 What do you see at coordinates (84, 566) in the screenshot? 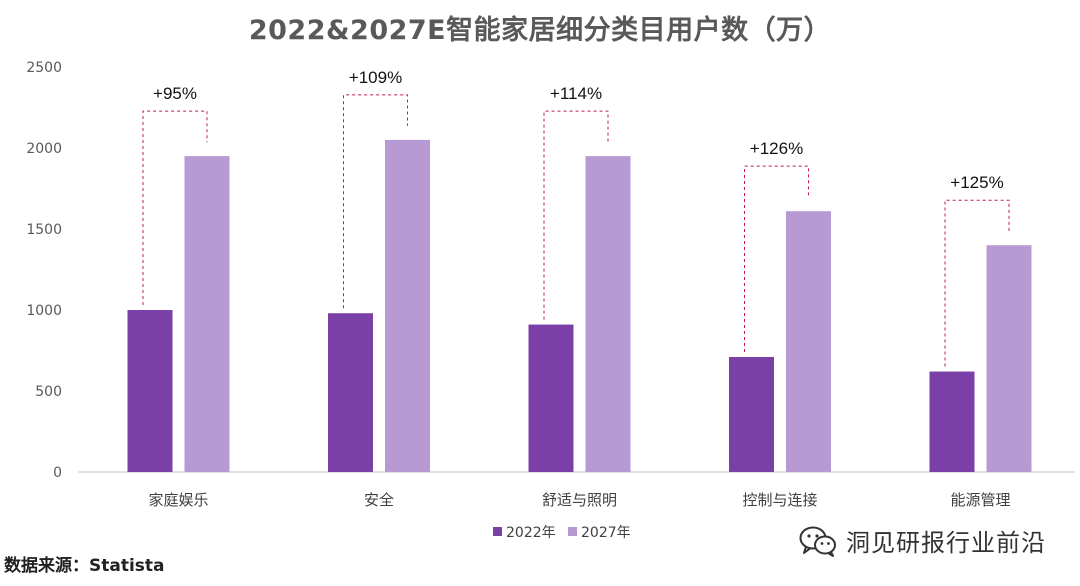
I see `source-text: 数据来源：Statista` at bounding box center [84, 566].